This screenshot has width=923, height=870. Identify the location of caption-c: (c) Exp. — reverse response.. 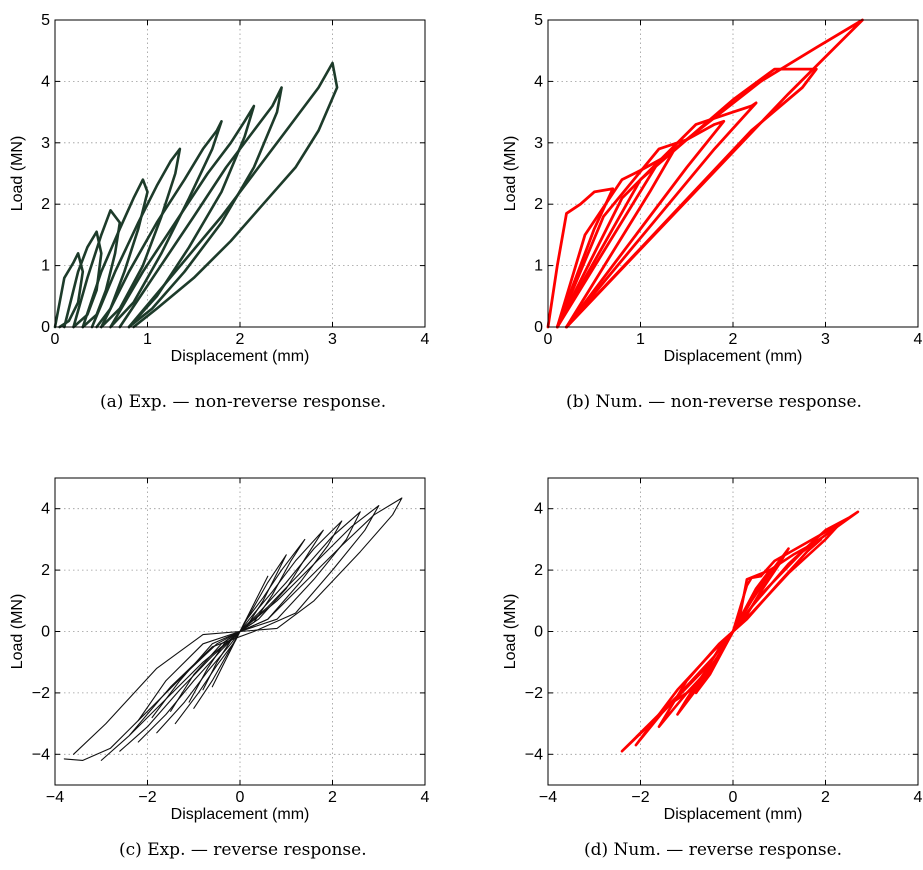
(243, 850).